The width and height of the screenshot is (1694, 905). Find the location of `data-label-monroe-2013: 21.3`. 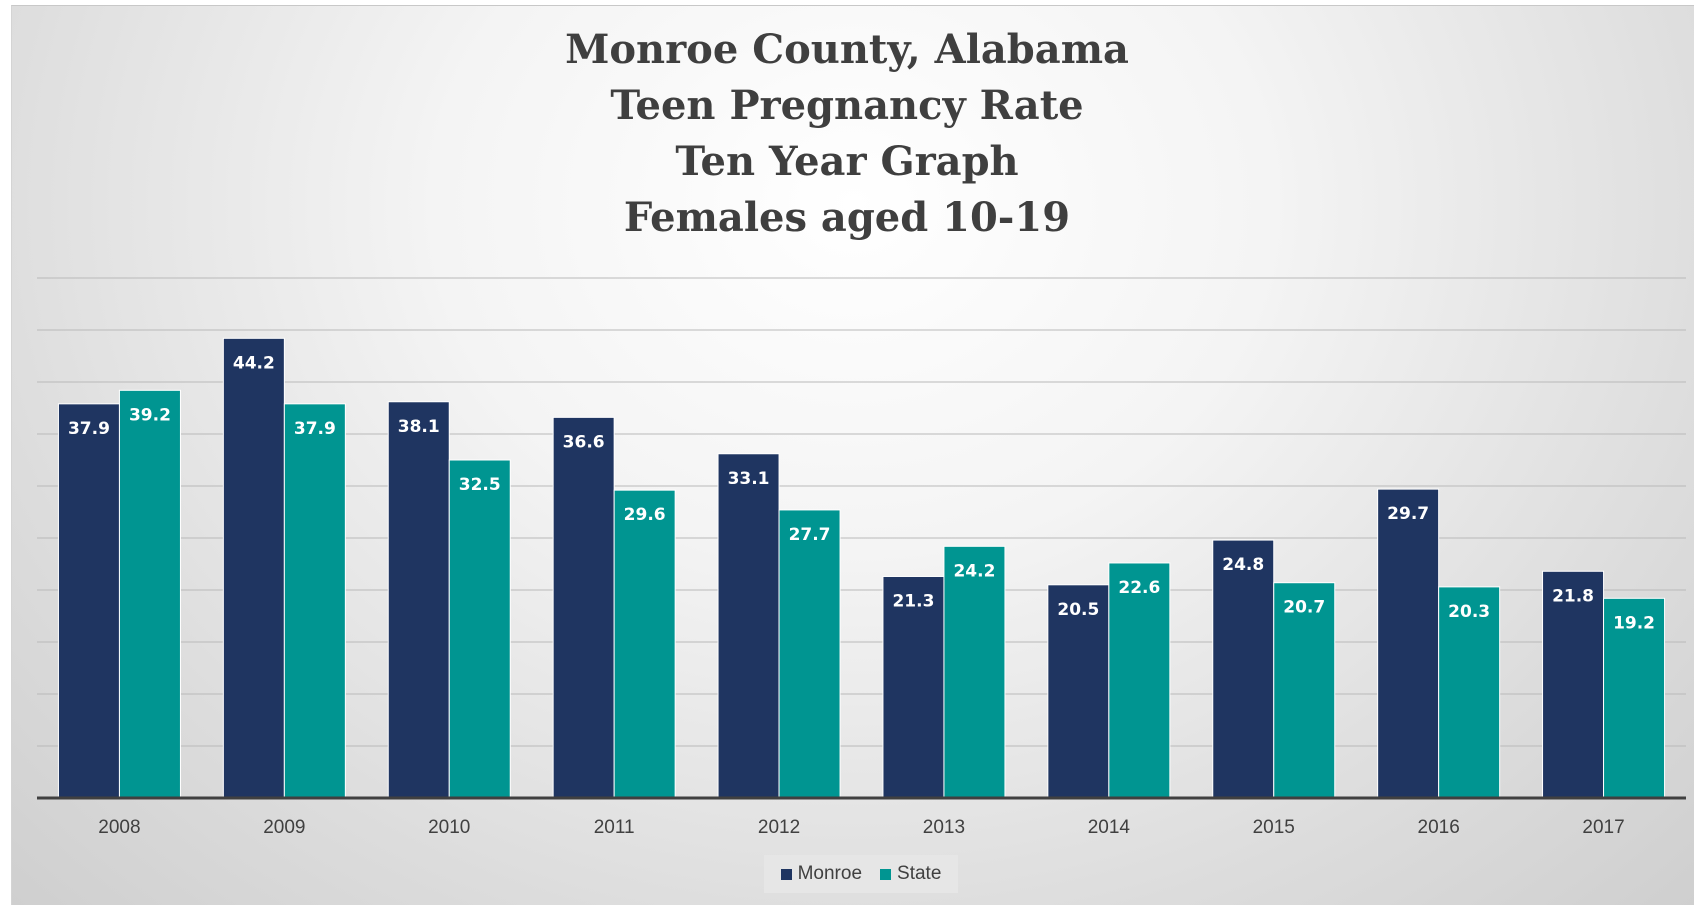

data-label-monroe-2013: 21.3 is located at coordinates (913, 601).